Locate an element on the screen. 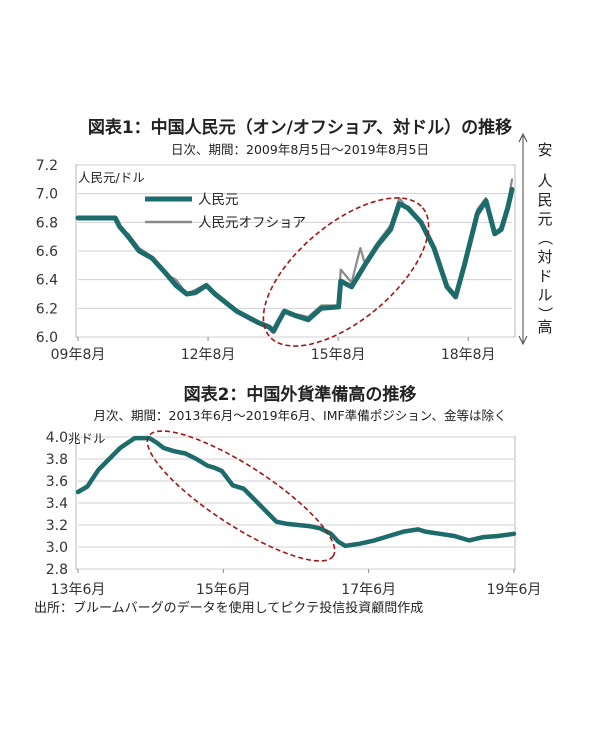 This screenshot has width=597, height=746. side-label-char: 民 is located at coordinates (544, 200).